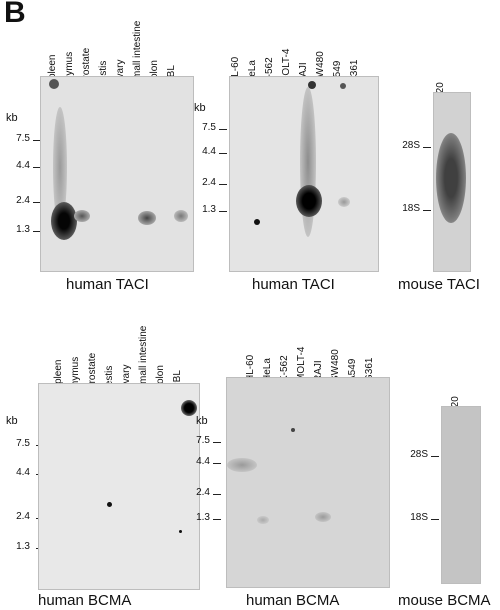 The height and width of the screenshot is (610, 500). What do you see at coordinates (444, 600) in the screenshot?
I see `panel-caption: mouse BCMA` at bounding box center [444, 600].